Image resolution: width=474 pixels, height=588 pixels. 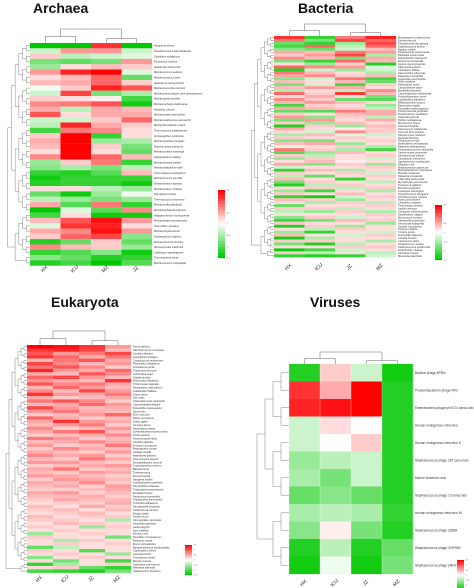 What do you see at coordinates (142, 561) in the screenshot?
I see `row-label: Botrytis cinerea` at bounding box center [142, 561].